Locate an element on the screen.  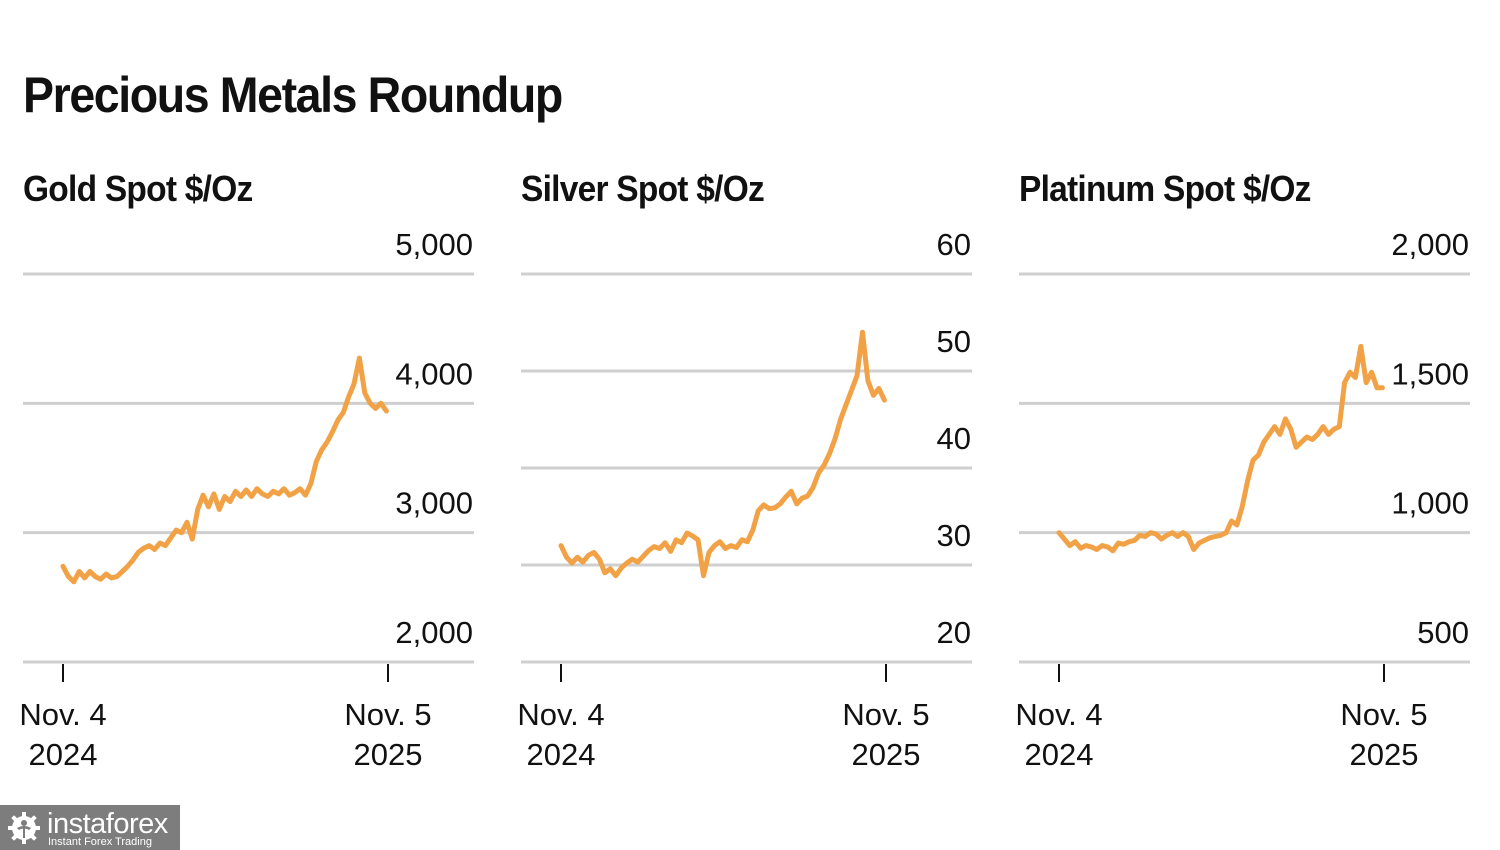
silver-y-tick-label: 60 is located at coordinates (954, 244).